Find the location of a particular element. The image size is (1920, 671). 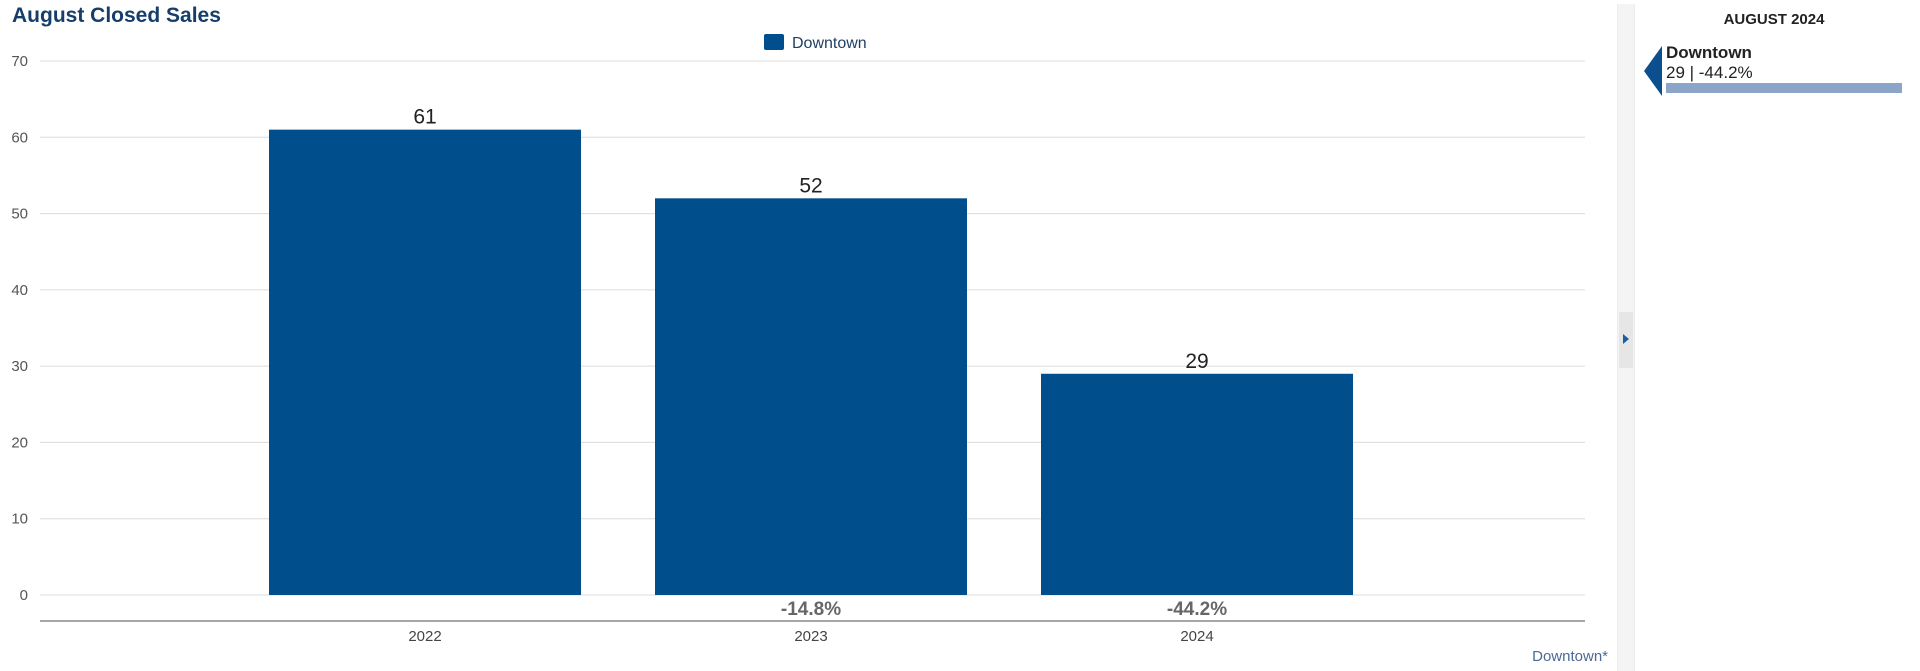

x-tick-label: 2024 is located at coordinates (1196, 636).